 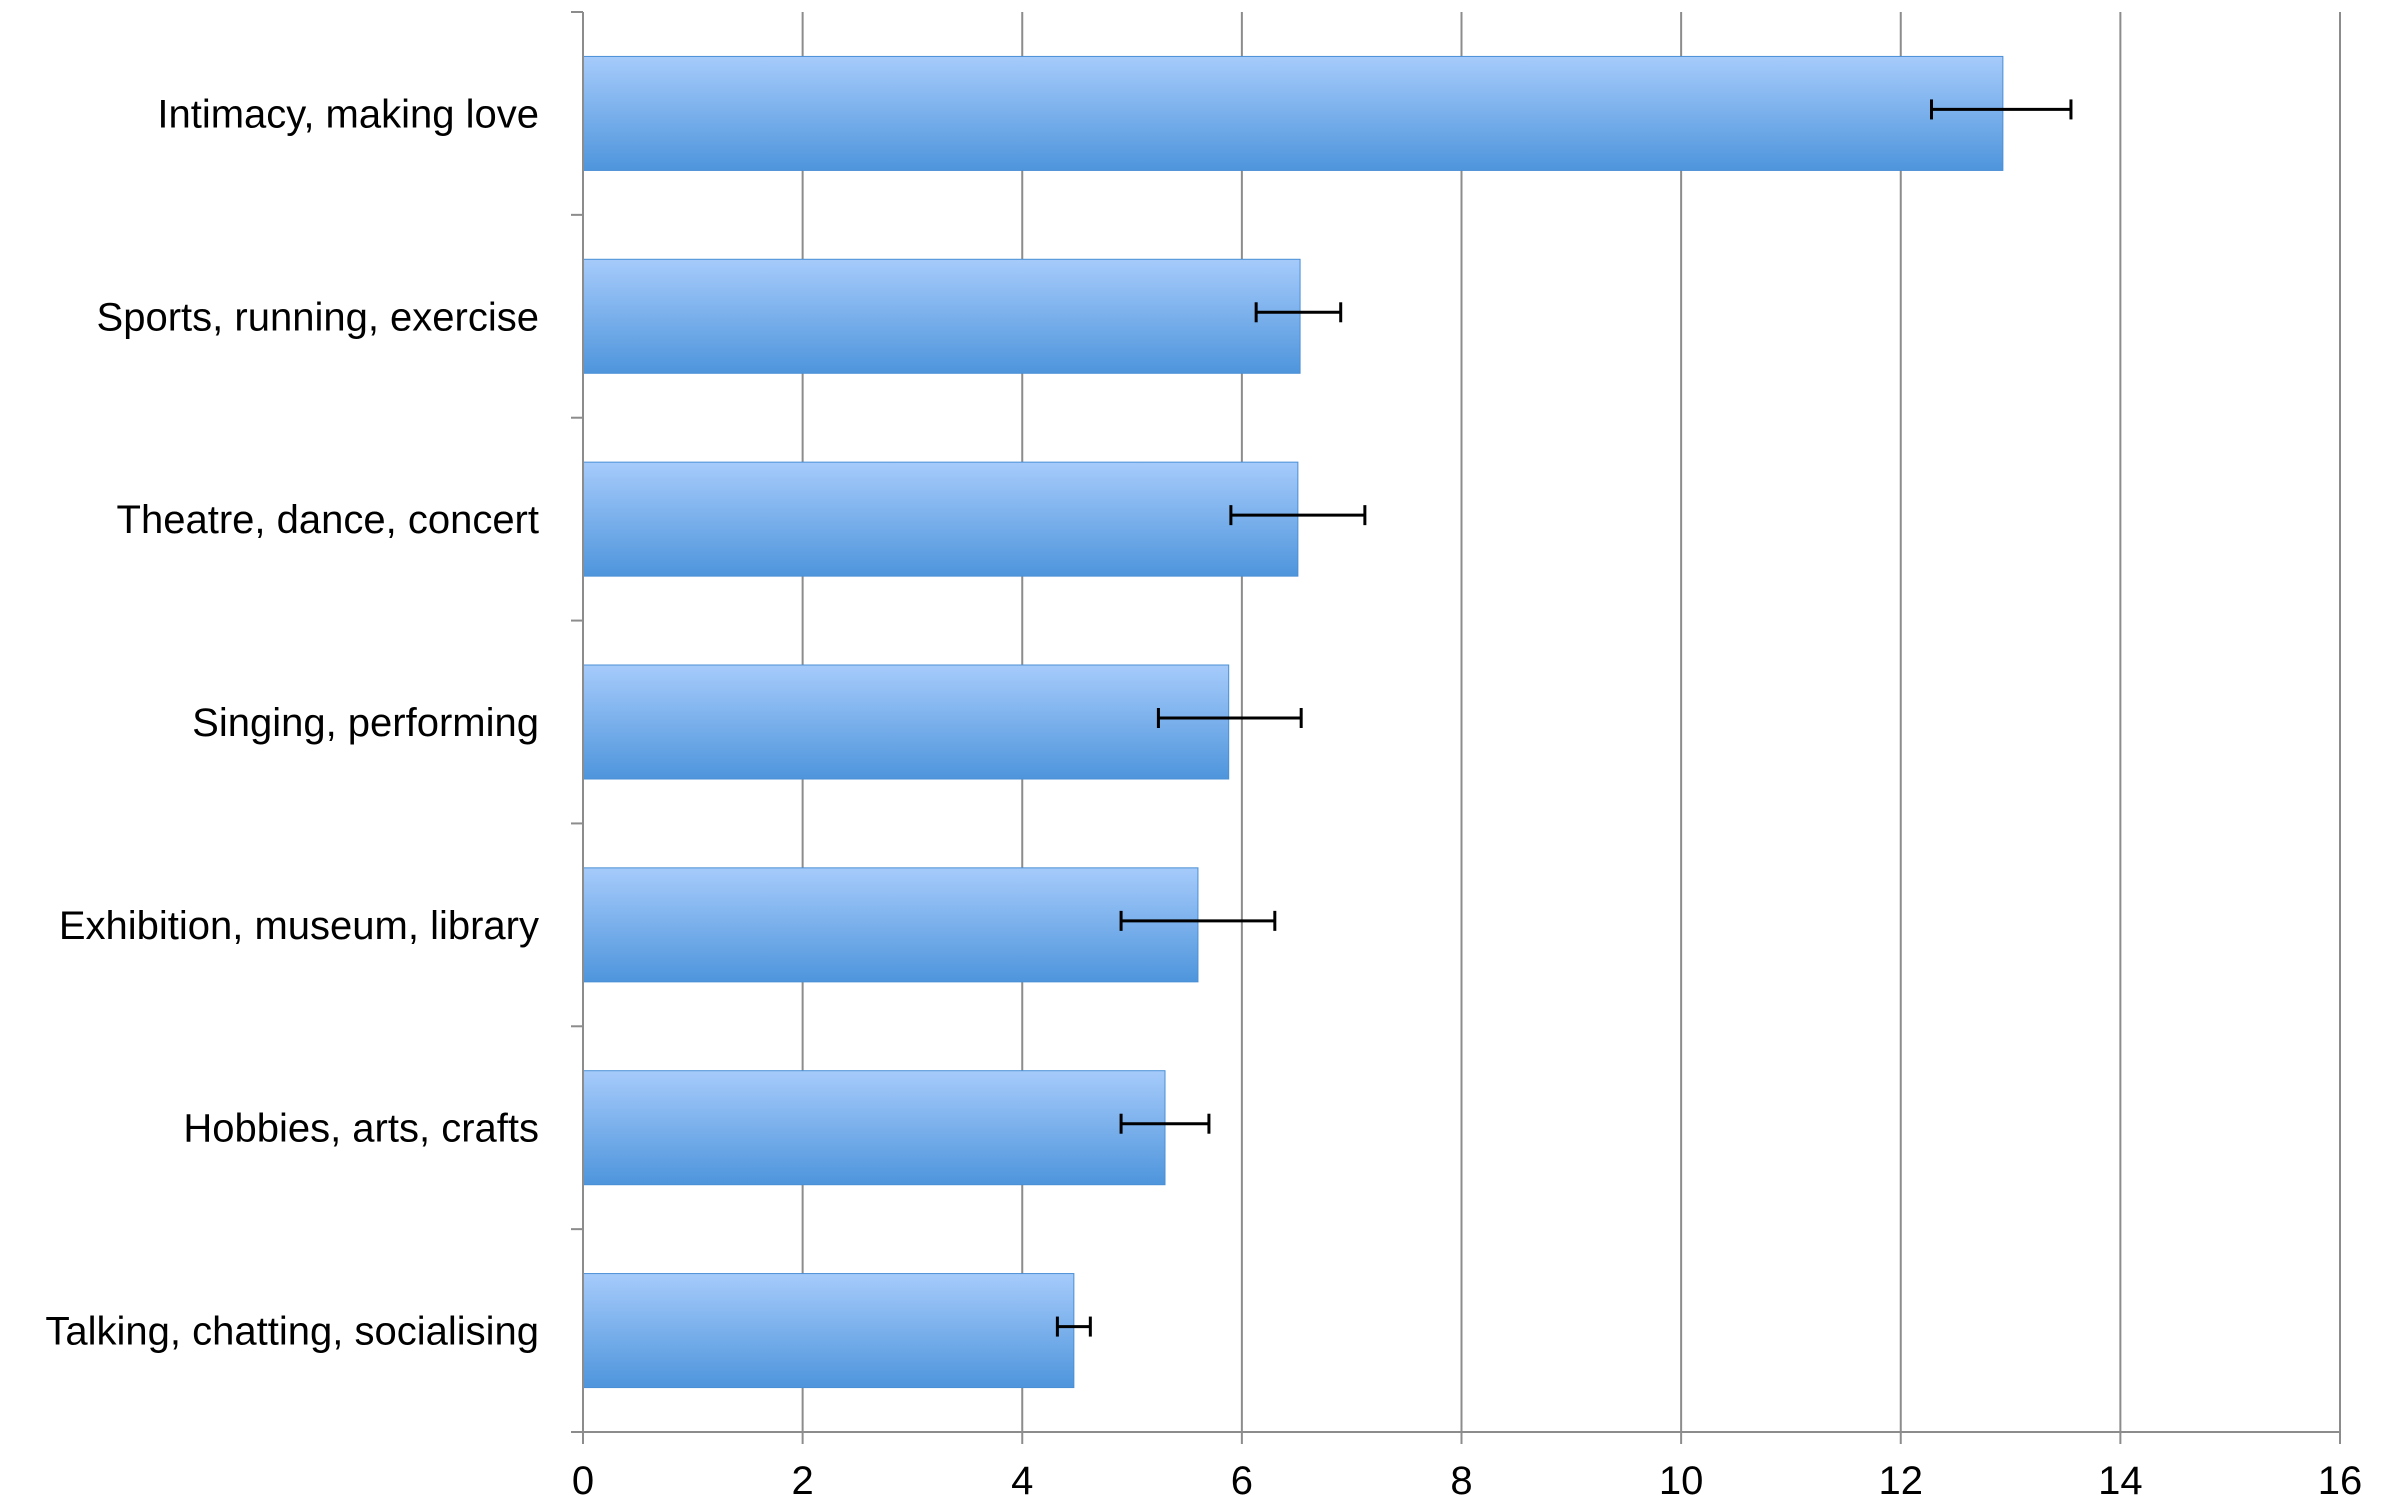 What do you see at coordinates (361, 1129) in the screenshot?
I see `category-label-6: Hobbies, arts, crafts` at bounding box center [361, 1129].